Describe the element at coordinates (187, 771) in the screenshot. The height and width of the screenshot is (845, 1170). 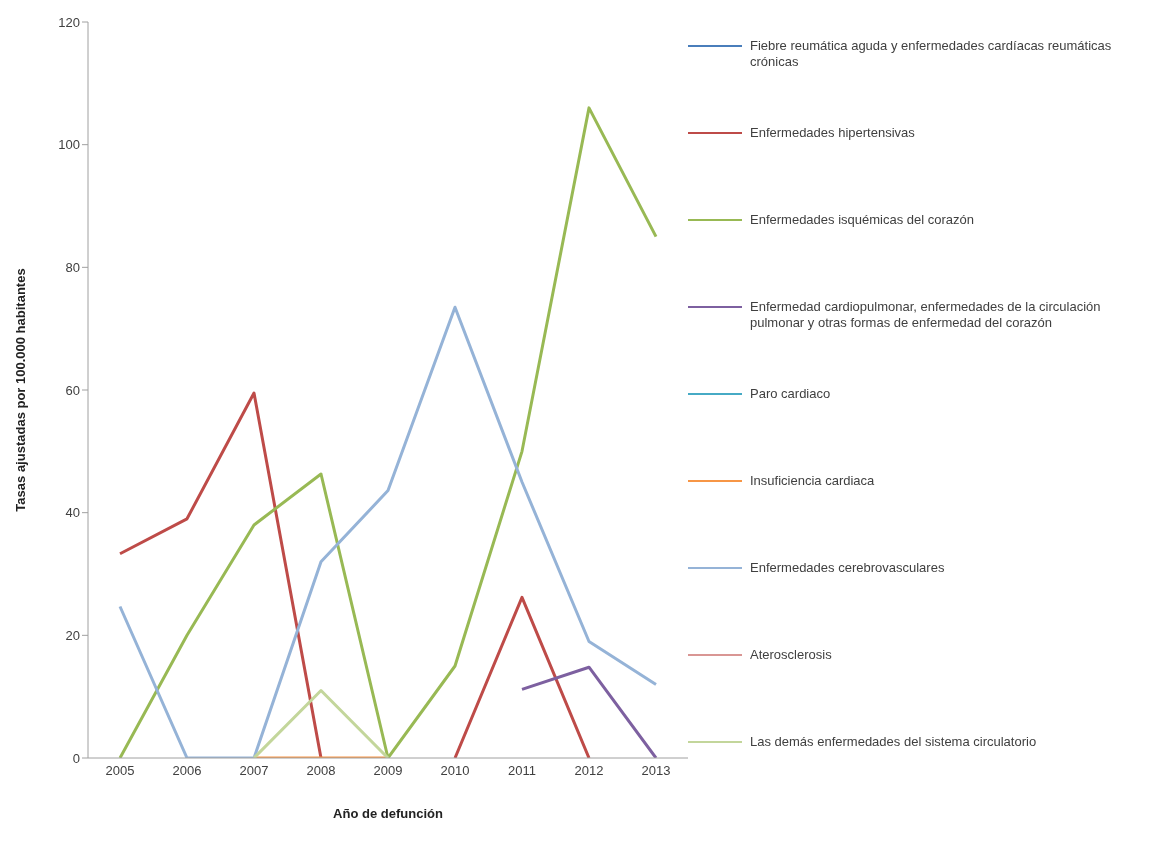
I see `x-tick-label: 2006` at that location.